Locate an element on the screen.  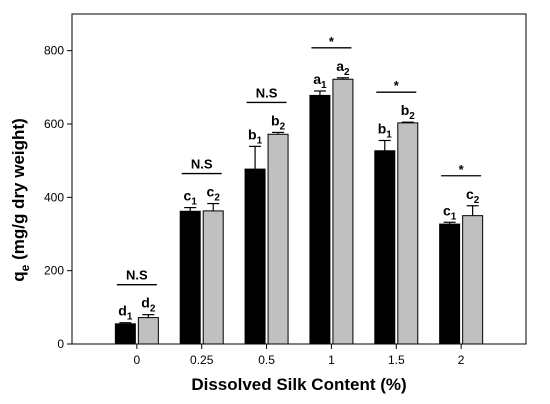
letter-label-1-4: b1 is located at coordinates (385, 131).